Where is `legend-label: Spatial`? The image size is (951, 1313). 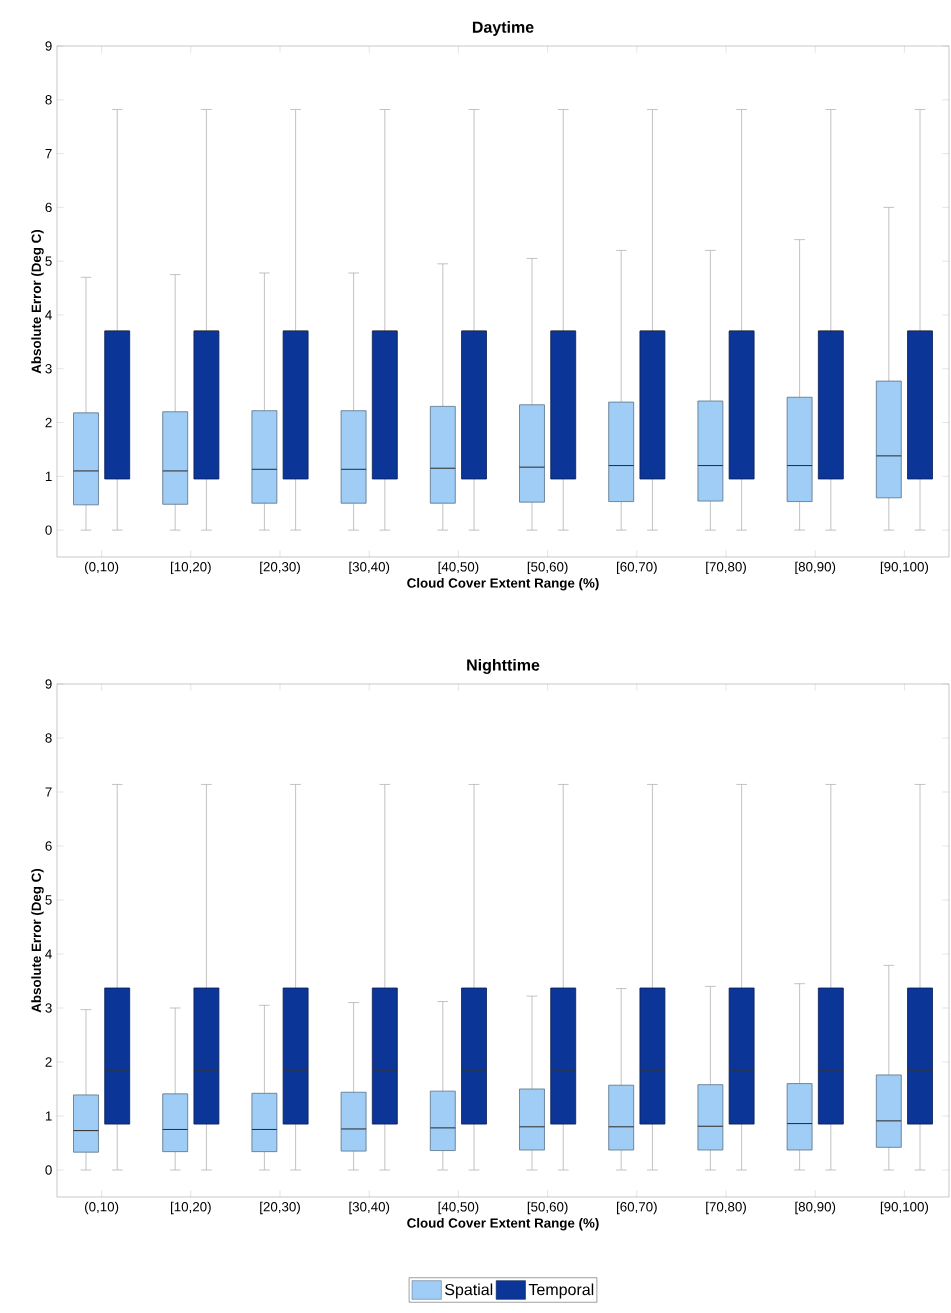 legend-label: Spatial is located at coordinates (469, 1291).